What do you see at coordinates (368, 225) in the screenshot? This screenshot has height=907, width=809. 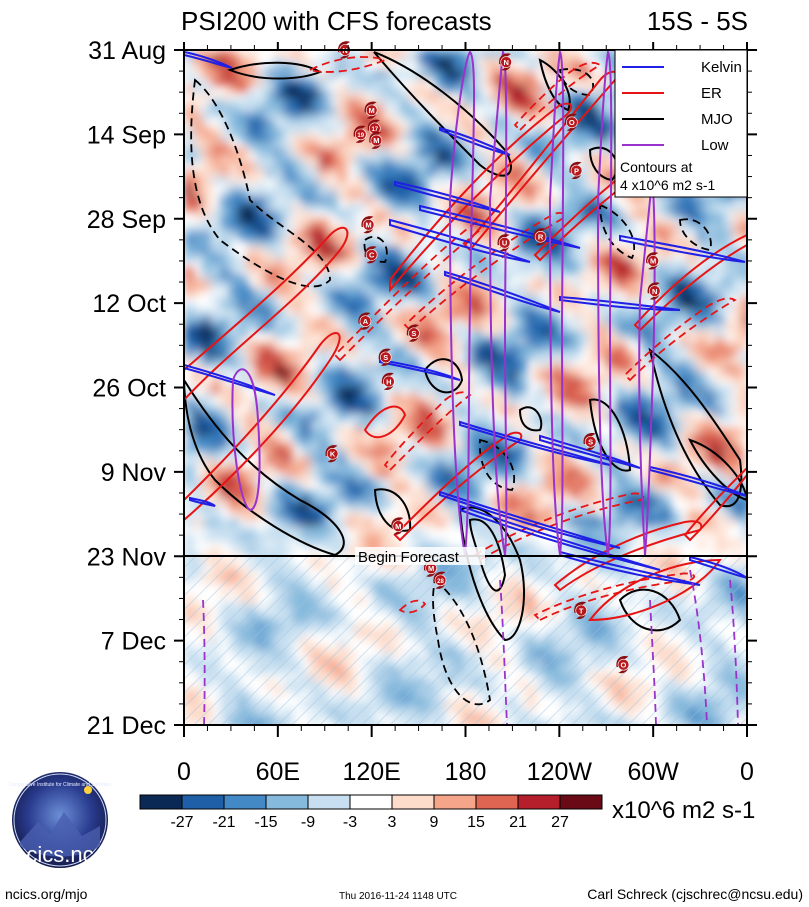 I see `storm-marker: M` at bounding box center [368, 225].